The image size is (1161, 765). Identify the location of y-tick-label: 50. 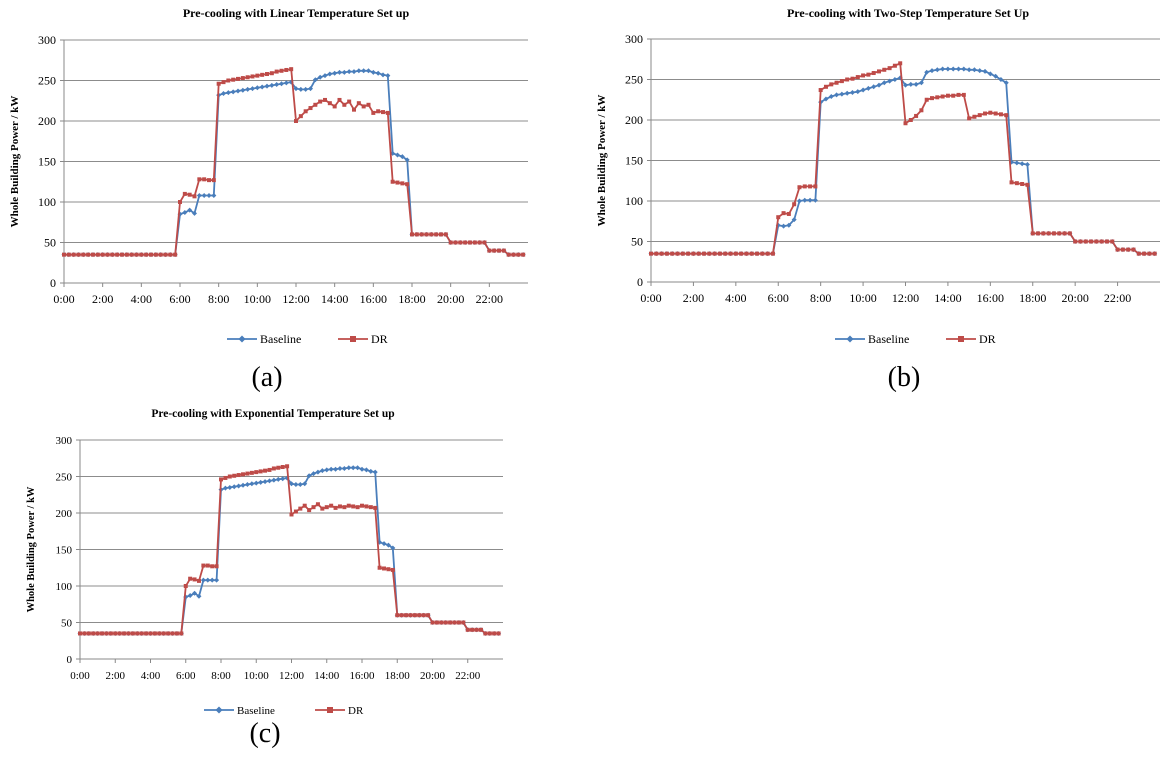
(637, 242).